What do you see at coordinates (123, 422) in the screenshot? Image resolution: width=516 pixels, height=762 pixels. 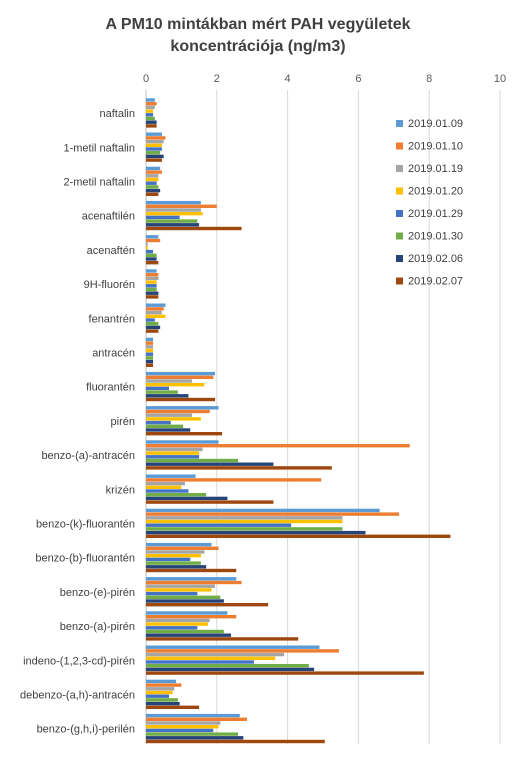 I see `category-label: pirén` at bounding box center [123, 422].